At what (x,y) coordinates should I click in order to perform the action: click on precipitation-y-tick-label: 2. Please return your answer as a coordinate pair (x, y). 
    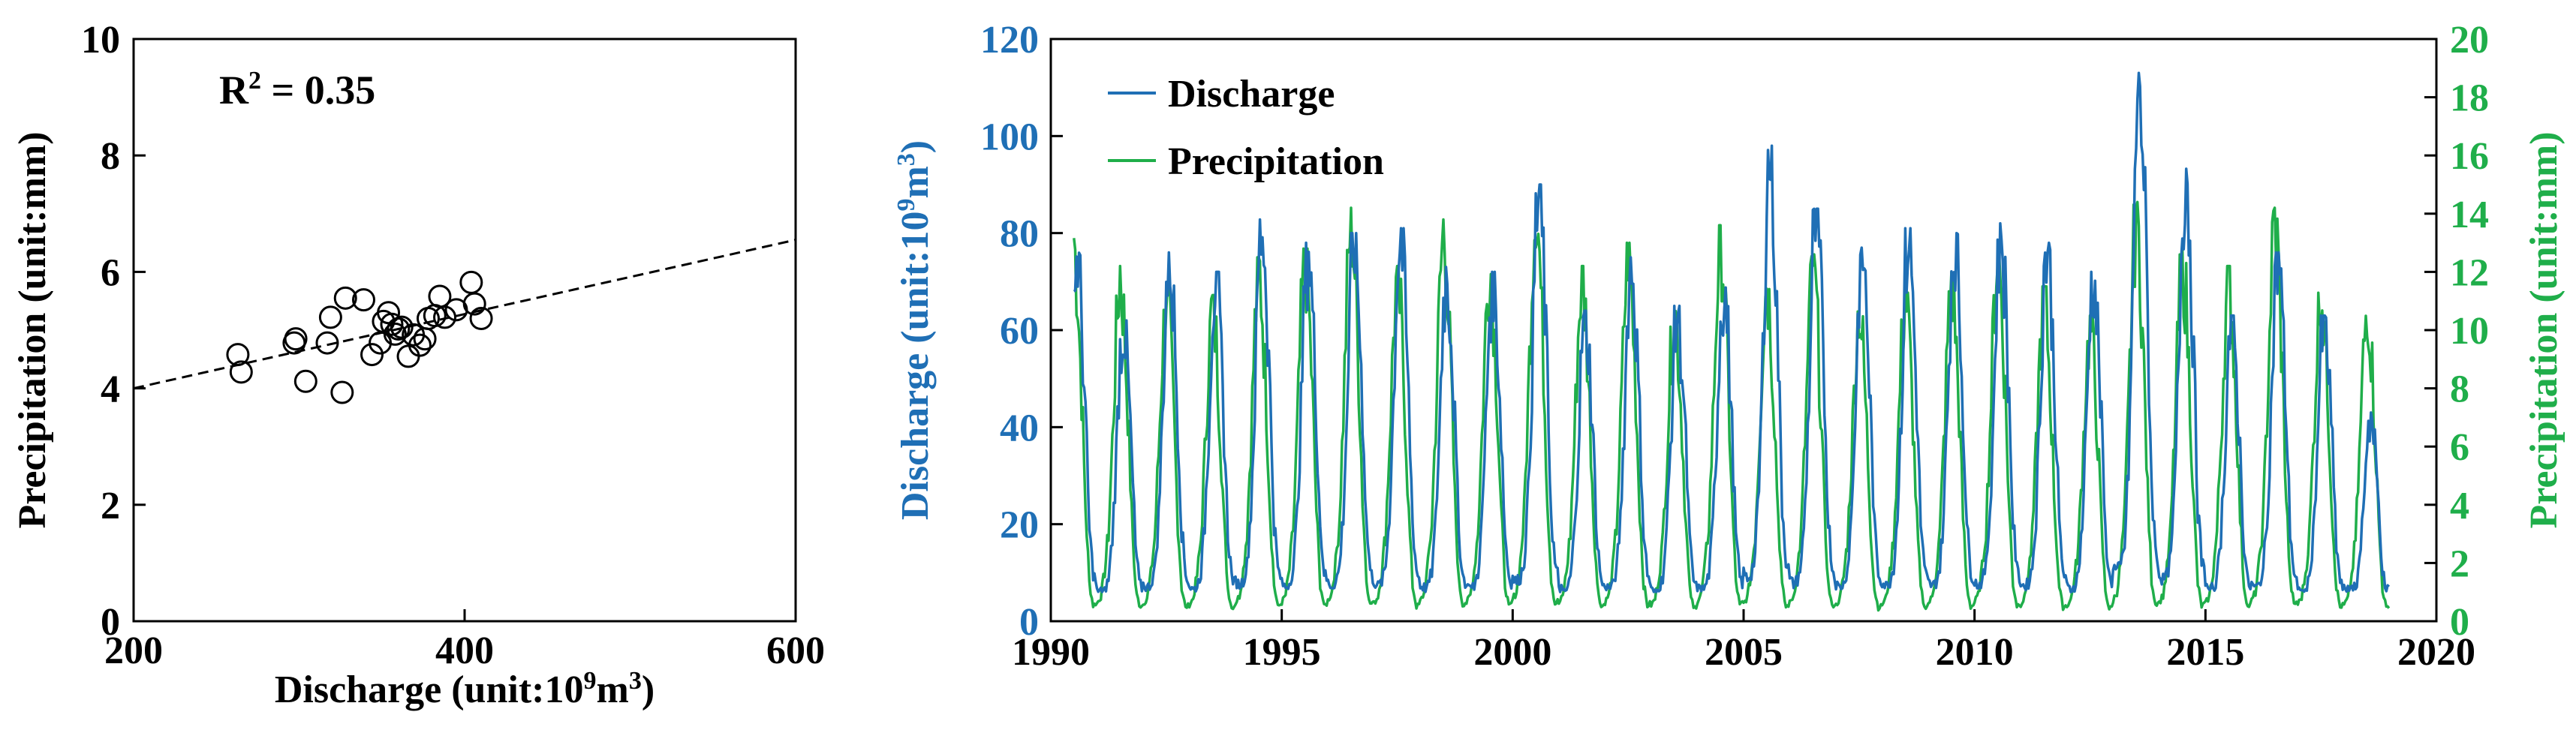
    Looking at the image, I should click on (2459, 563).